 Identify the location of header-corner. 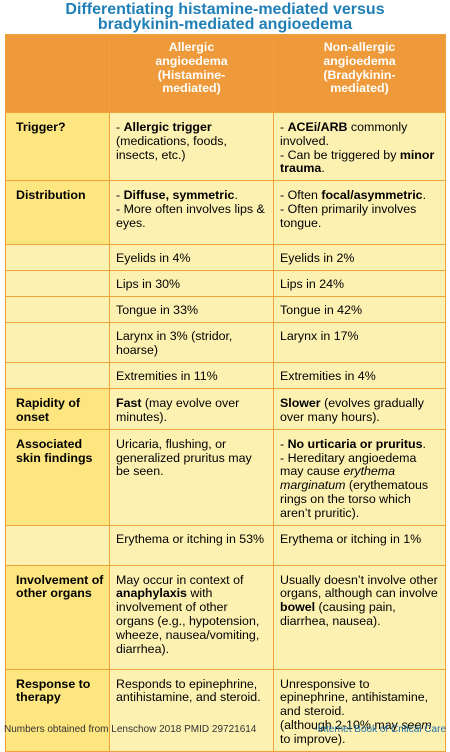
(57, 73).